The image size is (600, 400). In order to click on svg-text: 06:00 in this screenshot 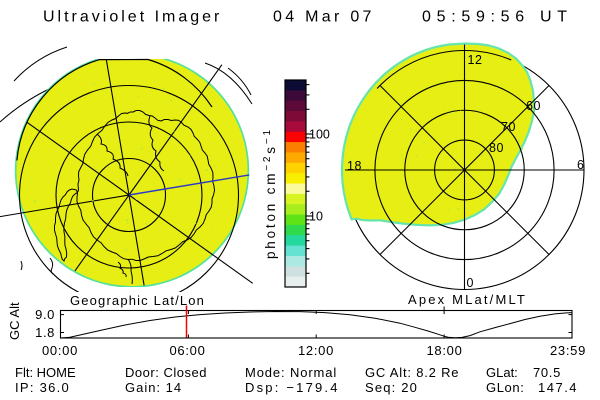, I will do `click(187, 350)`.